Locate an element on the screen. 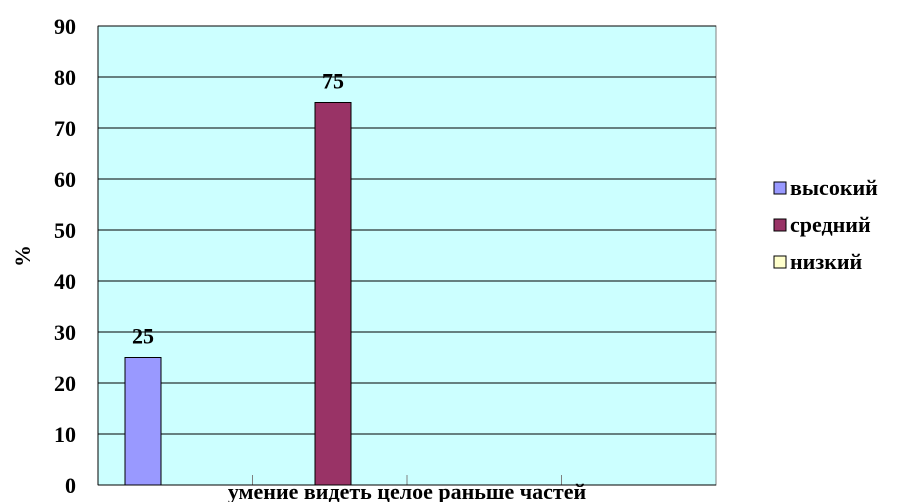 Image resolution: width=909 pixels, height=502 pixels. y-axis-title: % is located at coordinates (22, 256).